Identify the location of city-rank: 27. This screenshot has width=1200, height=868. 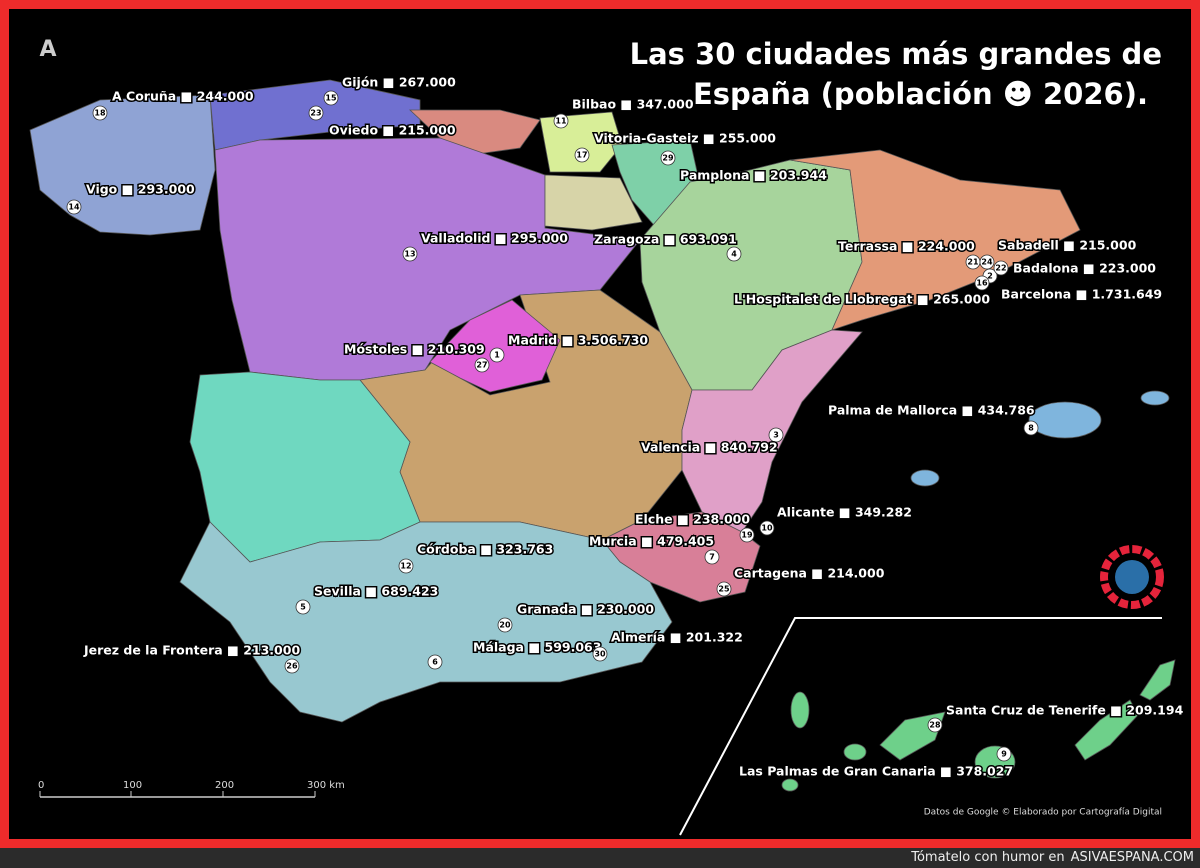
(481, 365).